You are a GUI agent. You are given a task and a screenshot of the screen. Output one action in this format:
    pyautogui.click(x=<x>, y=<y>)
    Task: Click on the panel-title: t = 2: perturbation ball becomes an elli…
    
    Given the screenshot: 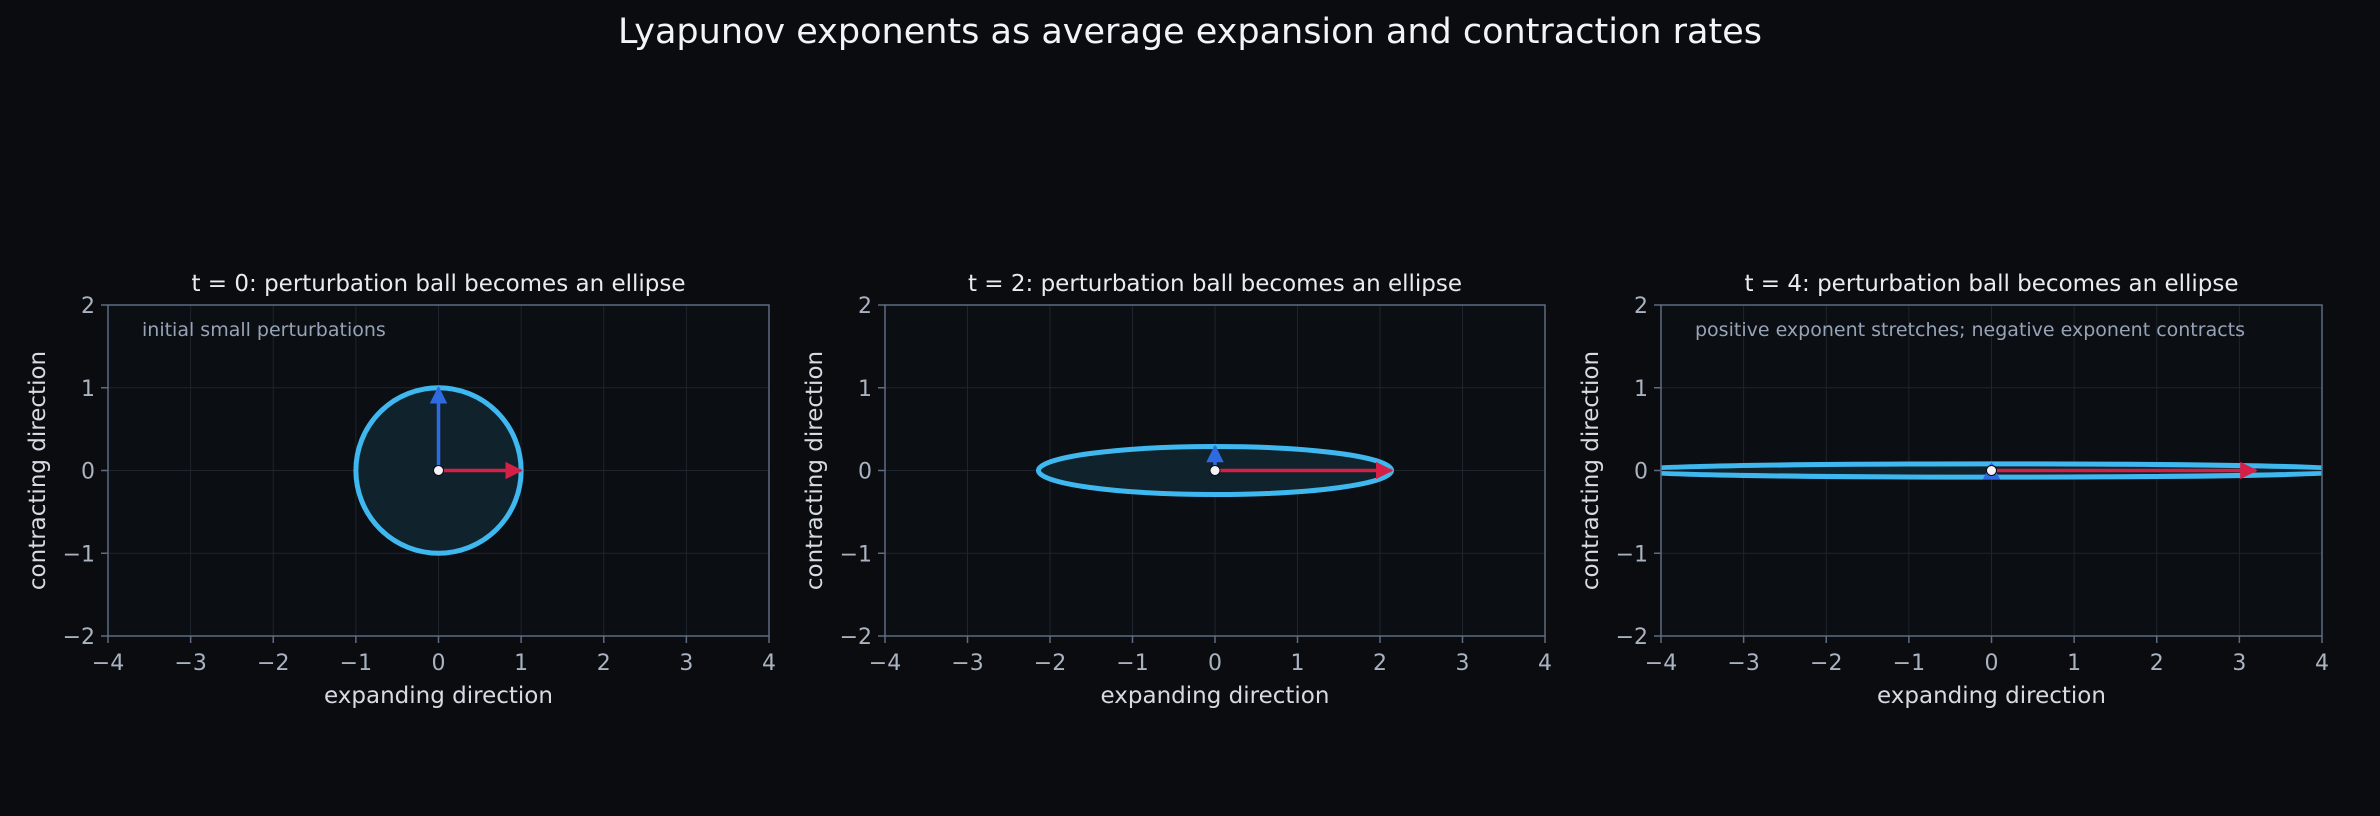 What is the action you would take?
    pyautogui.click(x=1215, y=284)
    